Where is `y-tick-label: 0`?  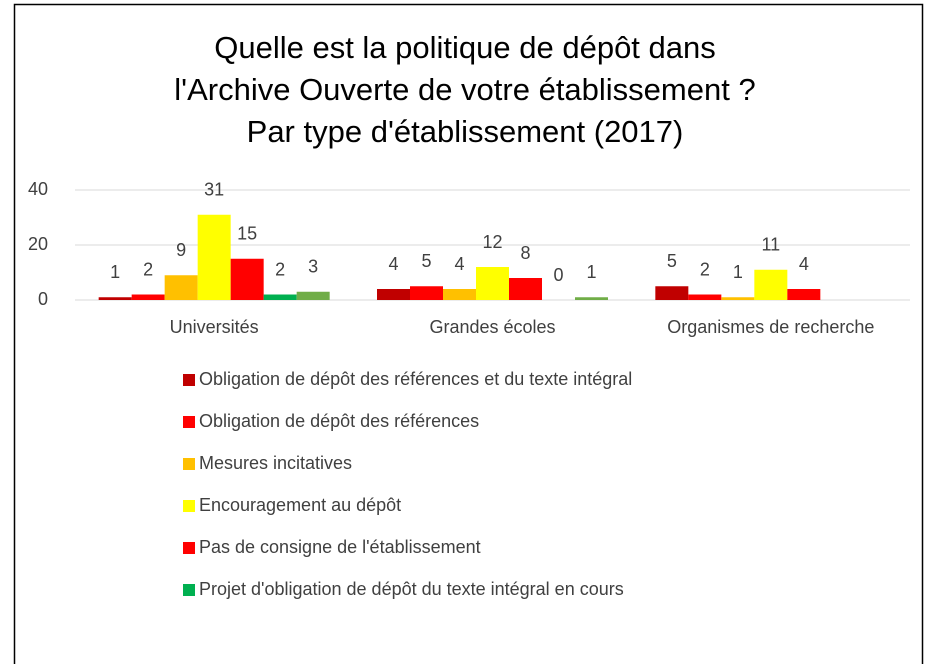
y-tick-label: 0 is located at coordinates (43, 299).